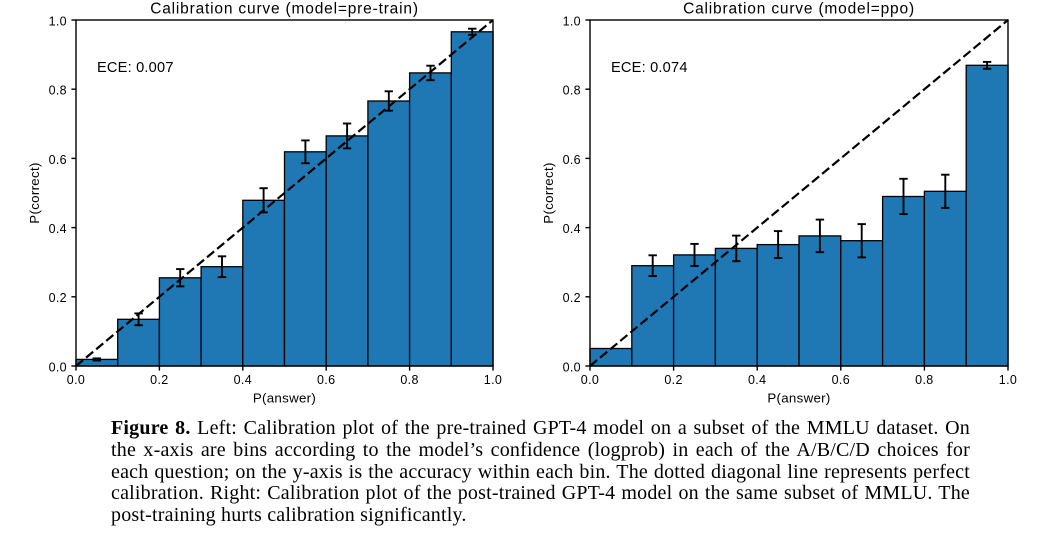 This screenshot has width=1054, height=544. I want to click on svg-text: Calibration curve (model=ppo), so click(799, 9).